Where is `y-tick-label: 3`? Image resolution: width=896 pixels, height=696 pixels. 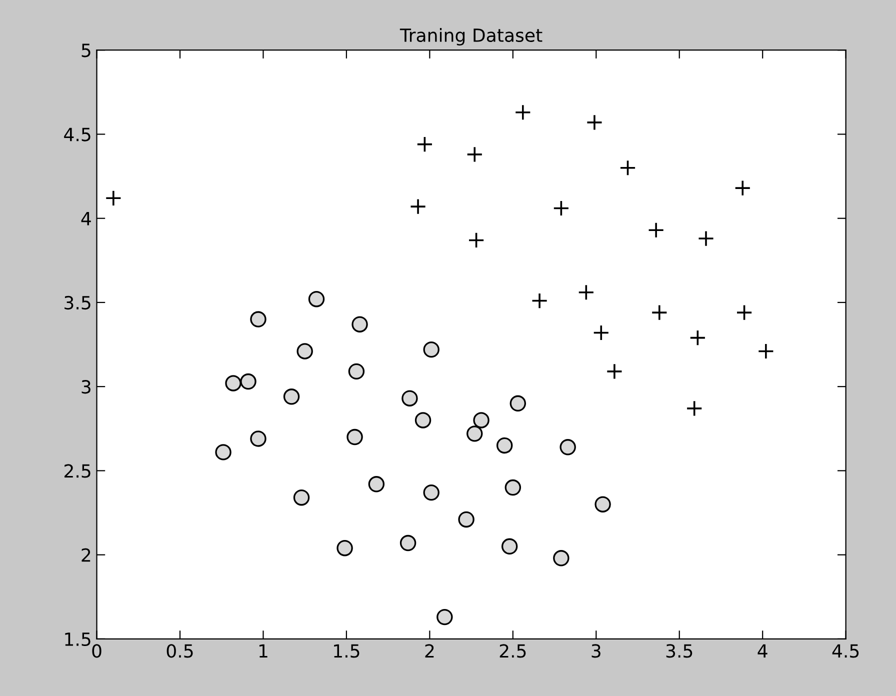 y-tick-label: 3 is located at coordinates (86, 387).